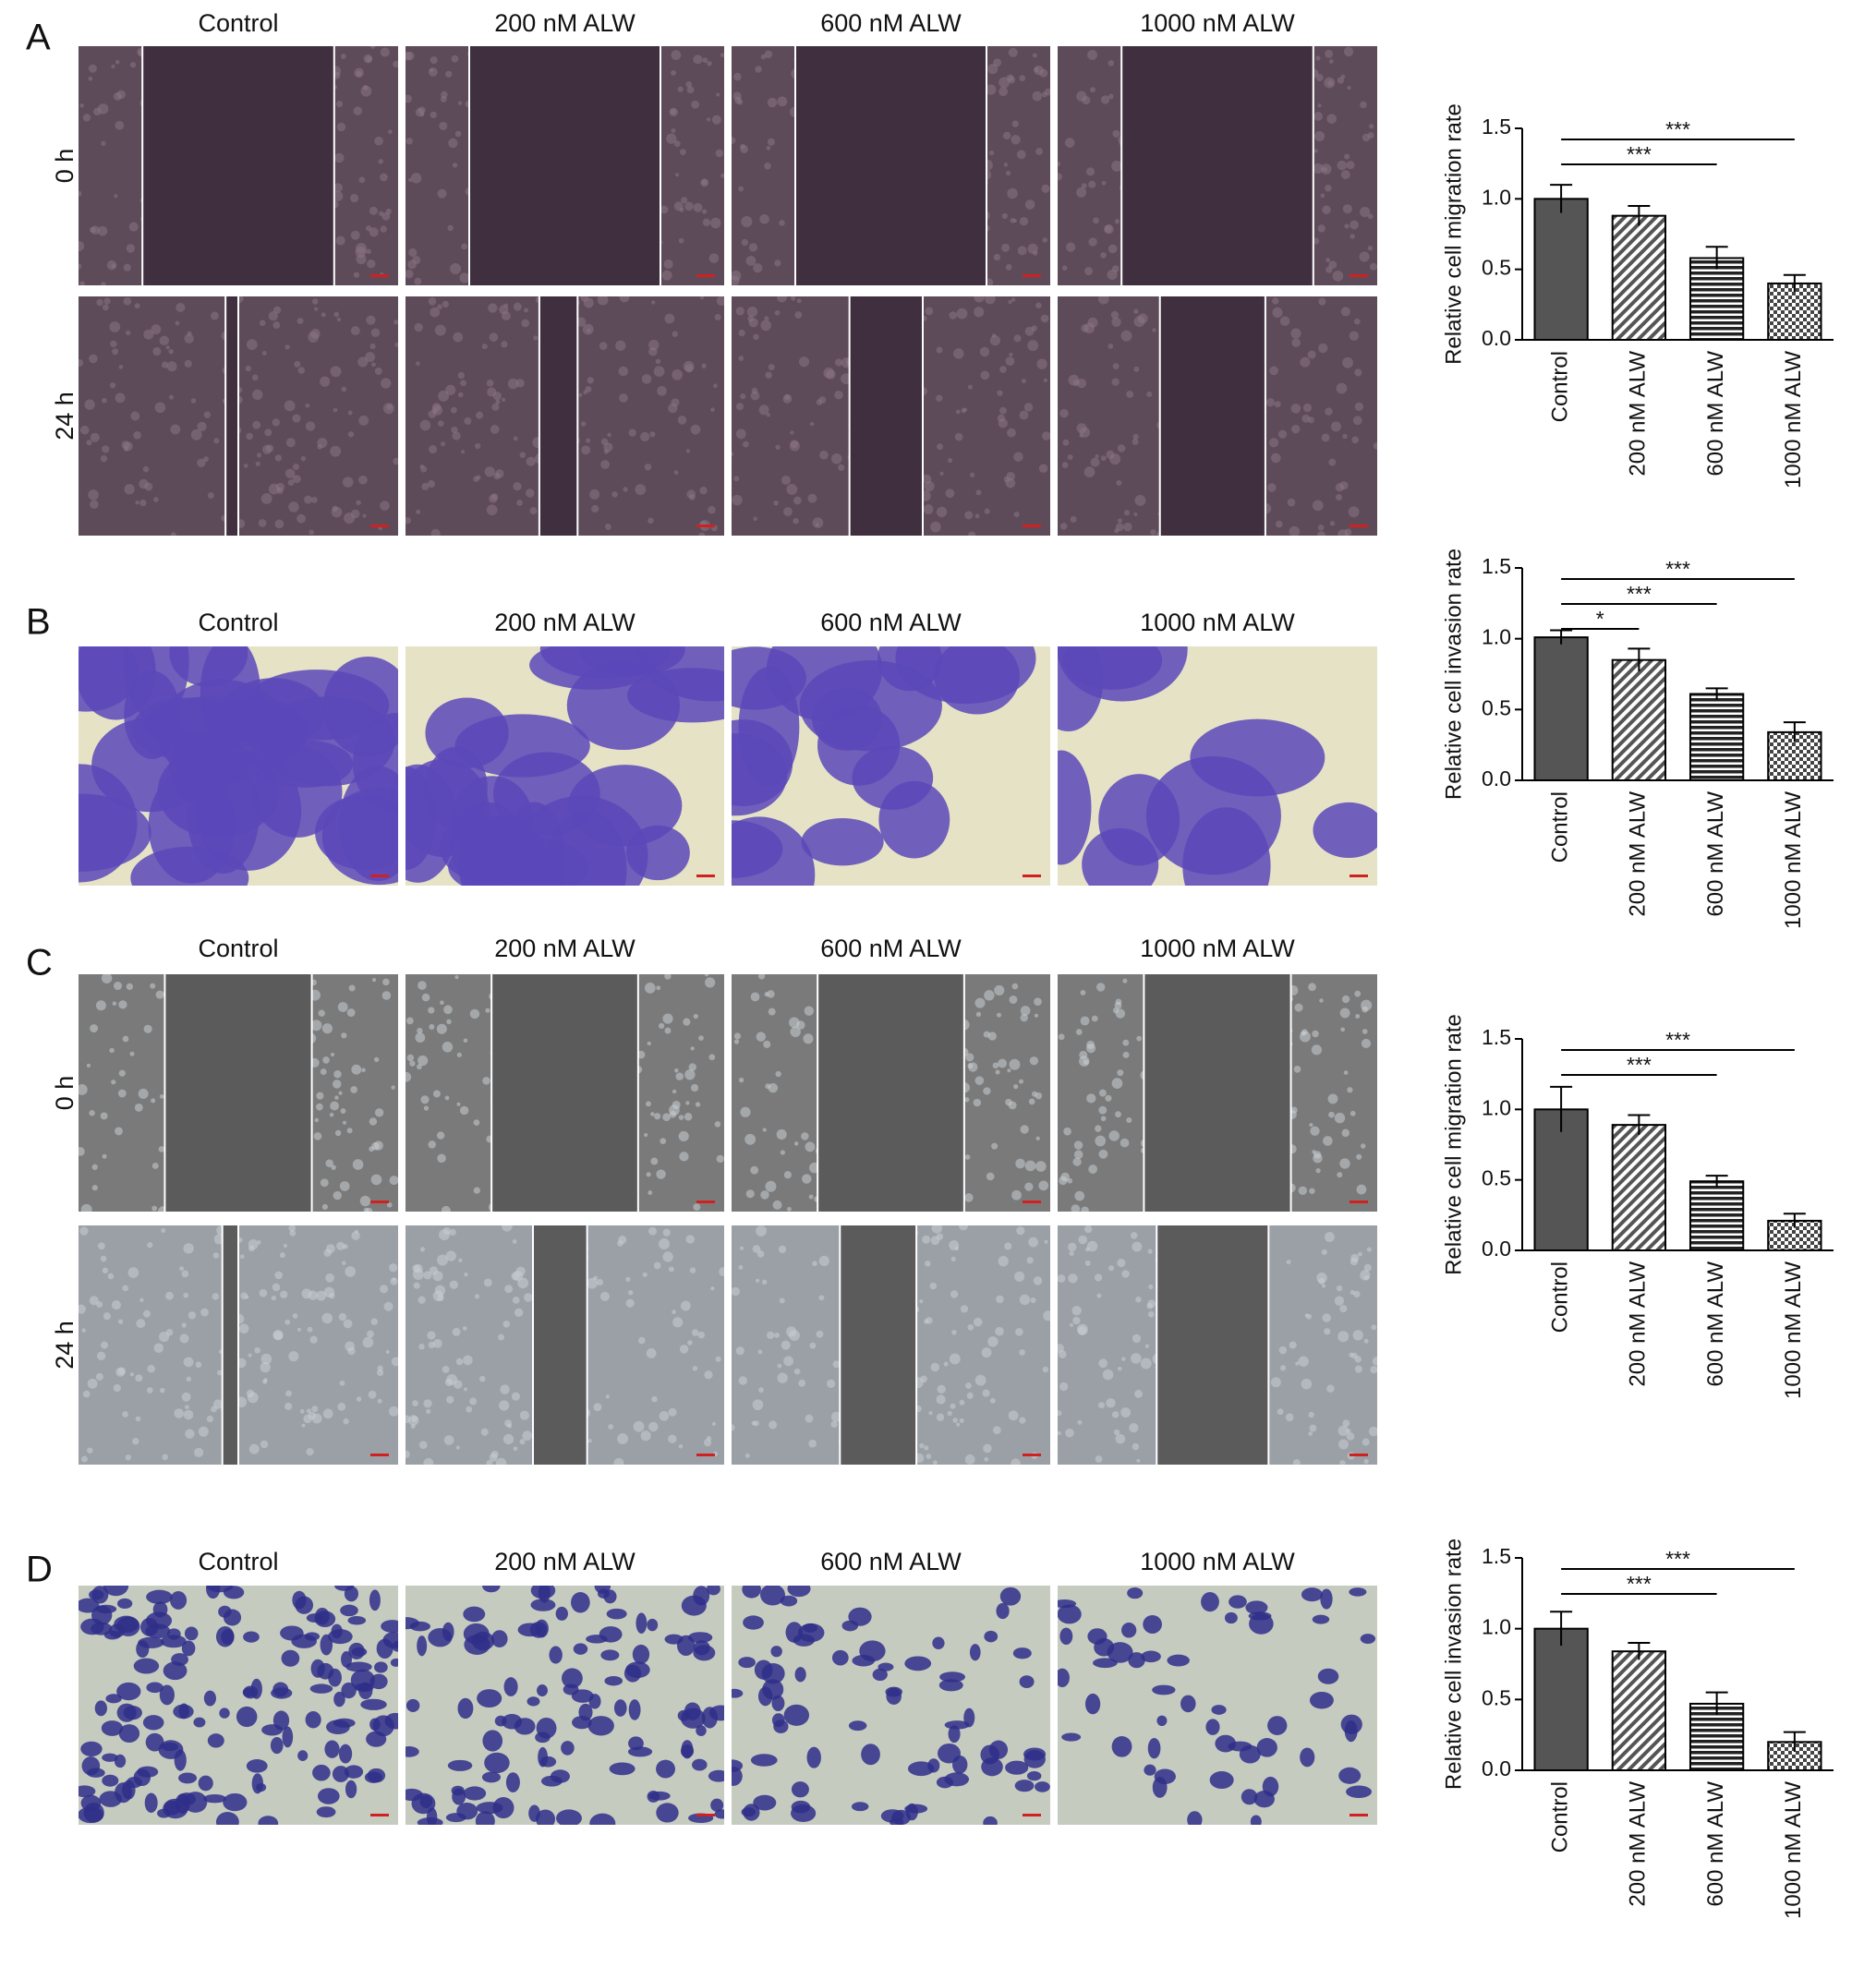  Describe the element at coordinates (1032, 275) in the screenshot. I see `scale-bar` at that location.